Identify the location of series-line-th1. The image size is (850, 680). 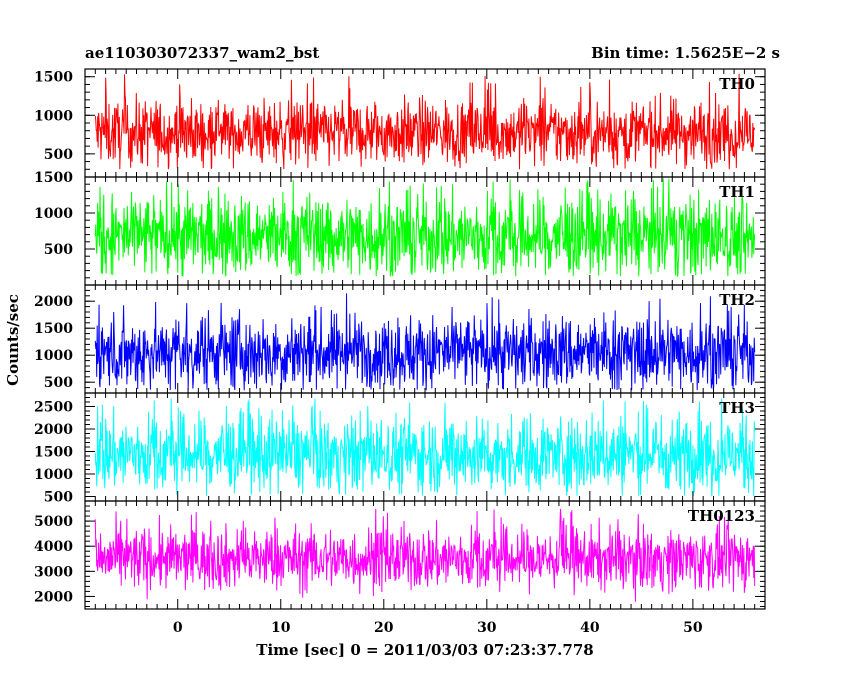
(425, 228).